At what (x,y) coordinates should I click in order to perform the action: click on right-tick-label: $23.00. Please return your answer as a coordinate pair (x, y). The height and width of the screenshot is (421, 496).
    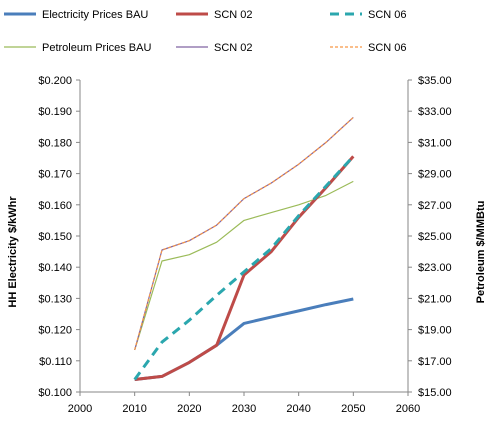
    Looking at the image, I should click on (435, 268).